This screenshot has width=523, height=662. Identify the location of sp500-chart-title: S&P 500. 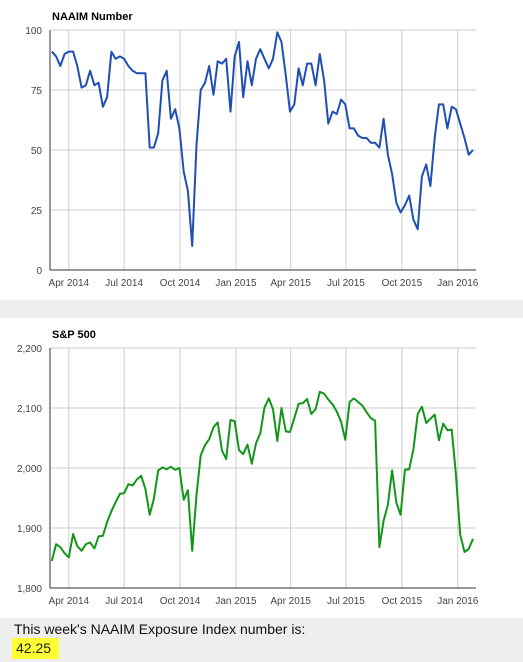
(74, 335).